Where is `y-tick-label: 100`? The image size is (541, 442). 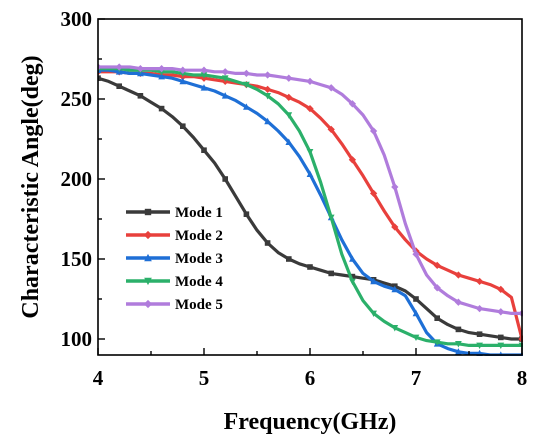 y-tick-label: 100 is located at coordinates (77, 339).